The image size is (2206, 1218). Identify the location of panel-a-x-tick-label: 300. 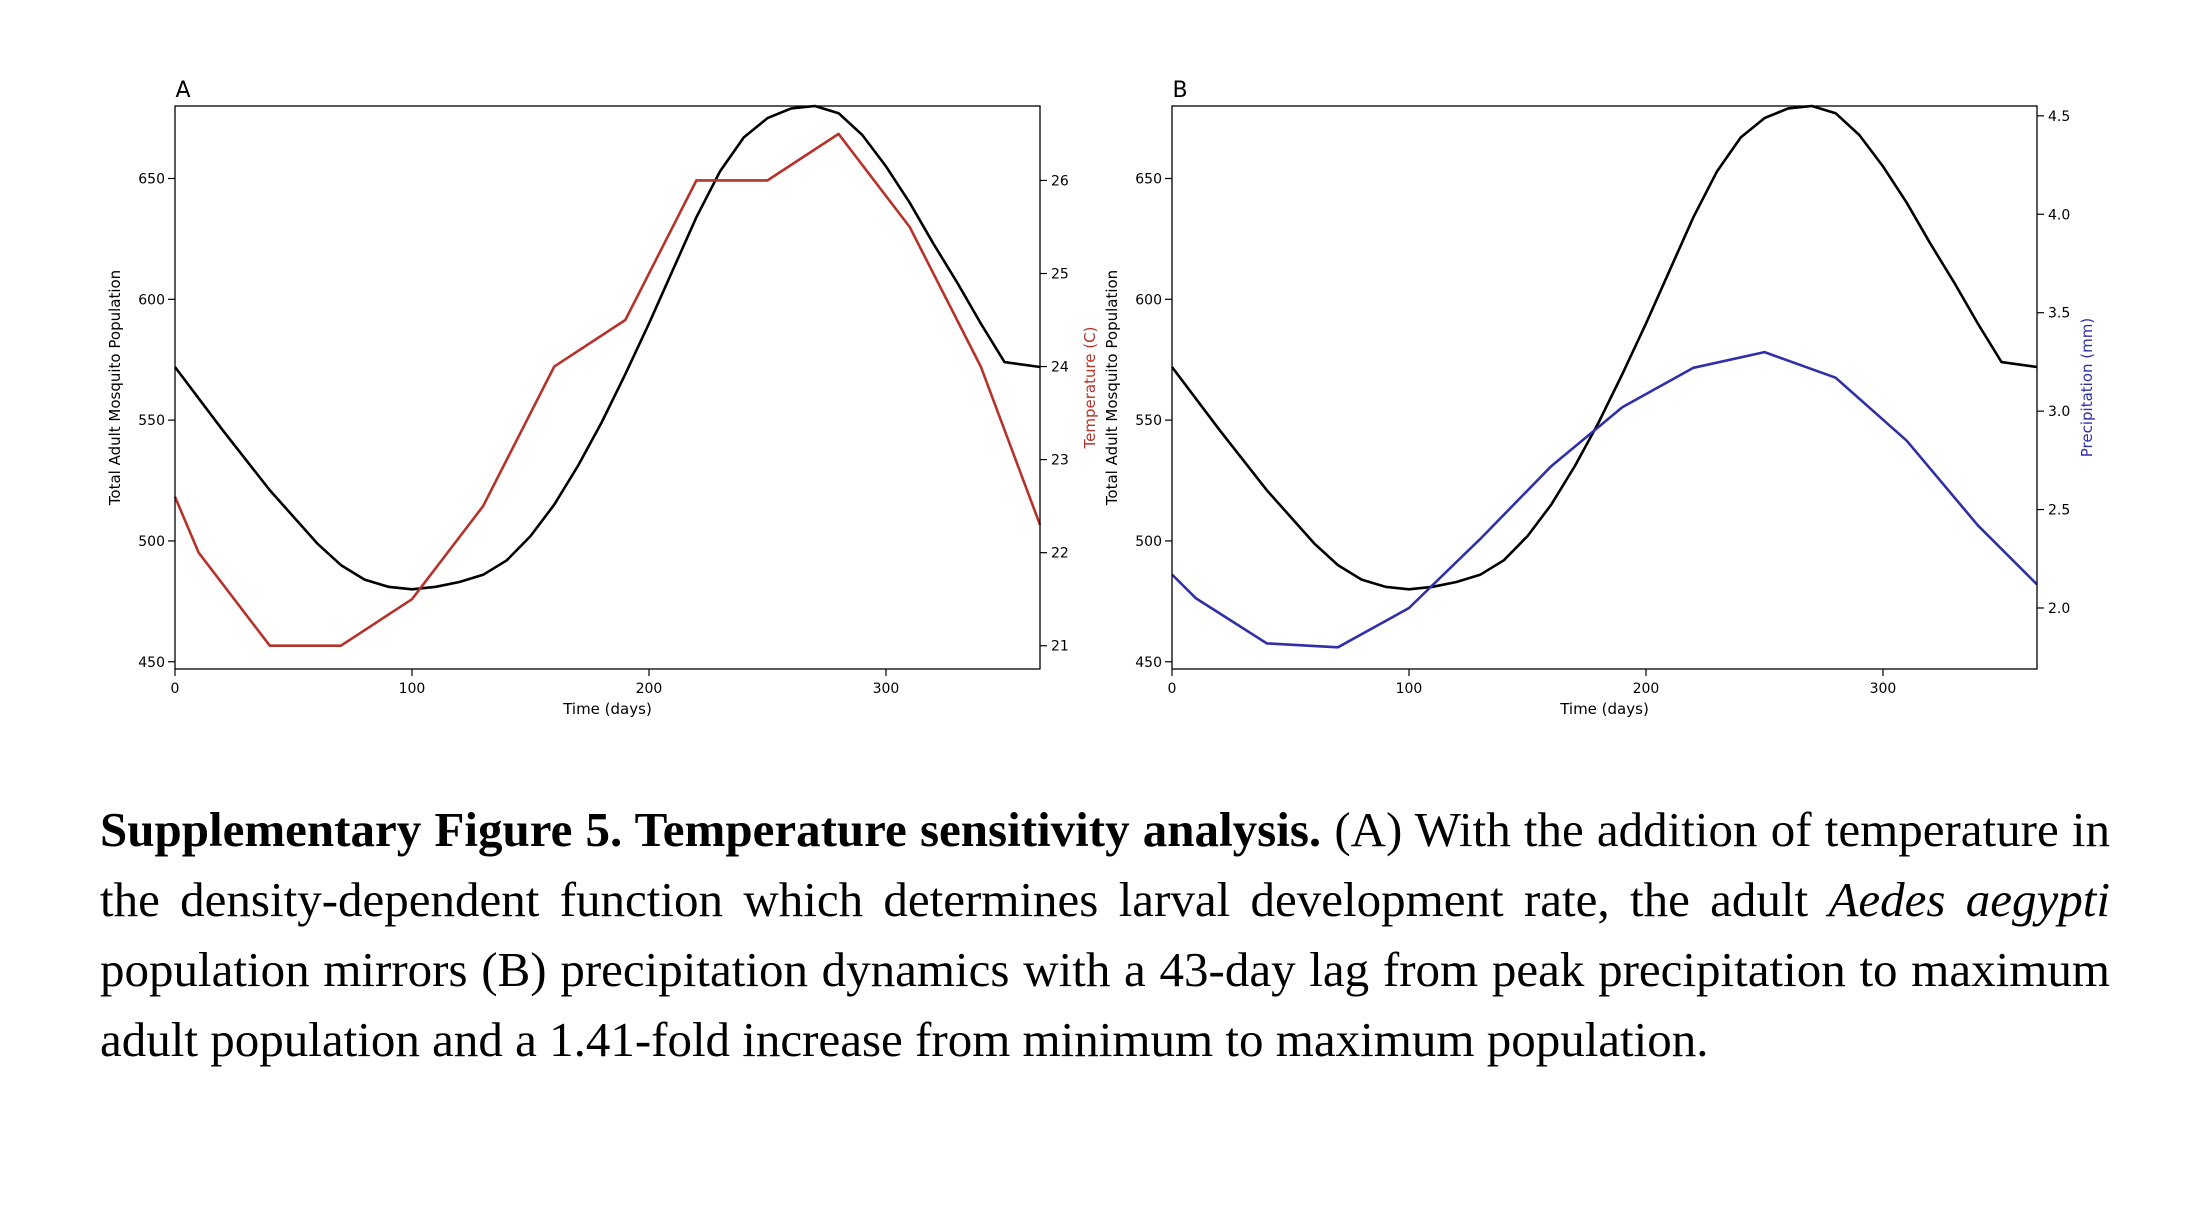
(886, 689).